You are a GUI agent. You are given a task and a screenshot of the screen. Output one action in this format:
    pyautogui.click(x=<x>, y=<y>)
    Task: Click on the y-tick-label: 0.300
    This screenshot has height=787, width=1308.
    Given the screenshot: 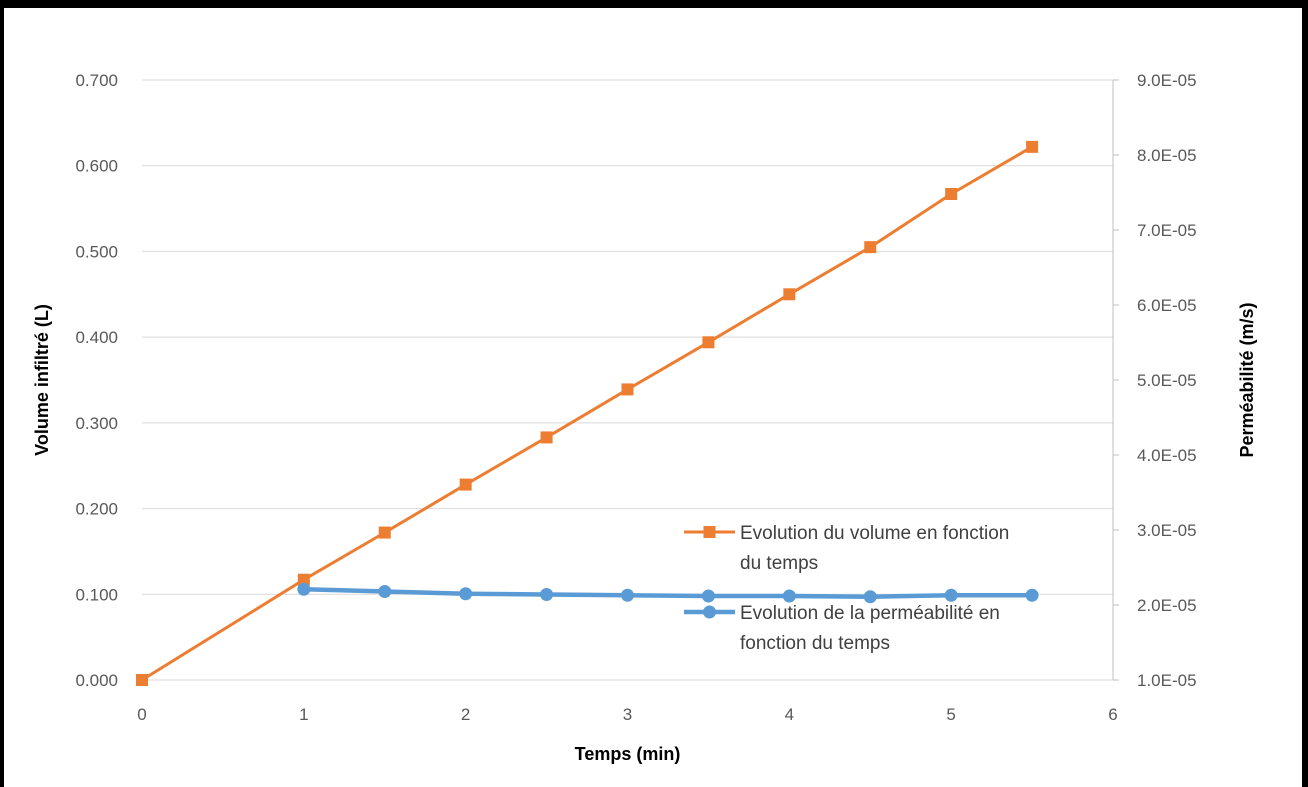 What is the action you would take?
    pyautogui.click(x=96, y=423)
    